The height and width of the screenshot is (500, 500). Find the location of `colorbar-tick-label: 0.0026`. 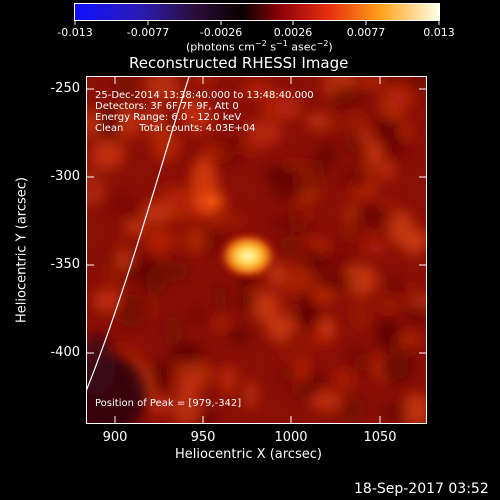

colorbar-tick-label: 0.0026 is located at coordinates (293, 32).